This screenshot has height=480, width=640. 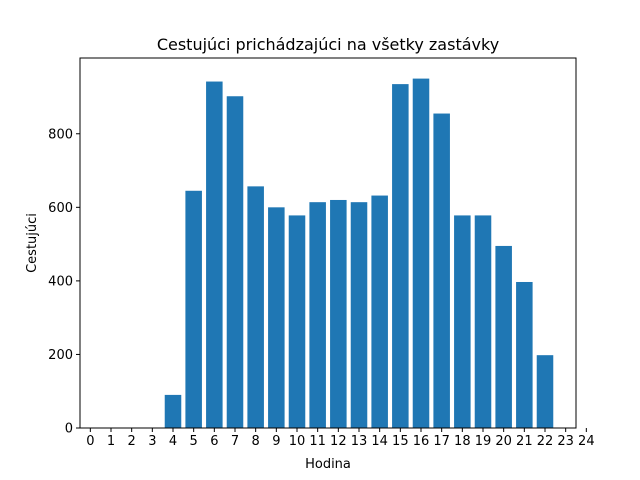 What do you see at coordinates (462, 441) in the screenshot?
I see `x-tick-label-18: 18` at bounding box center [462, 441].